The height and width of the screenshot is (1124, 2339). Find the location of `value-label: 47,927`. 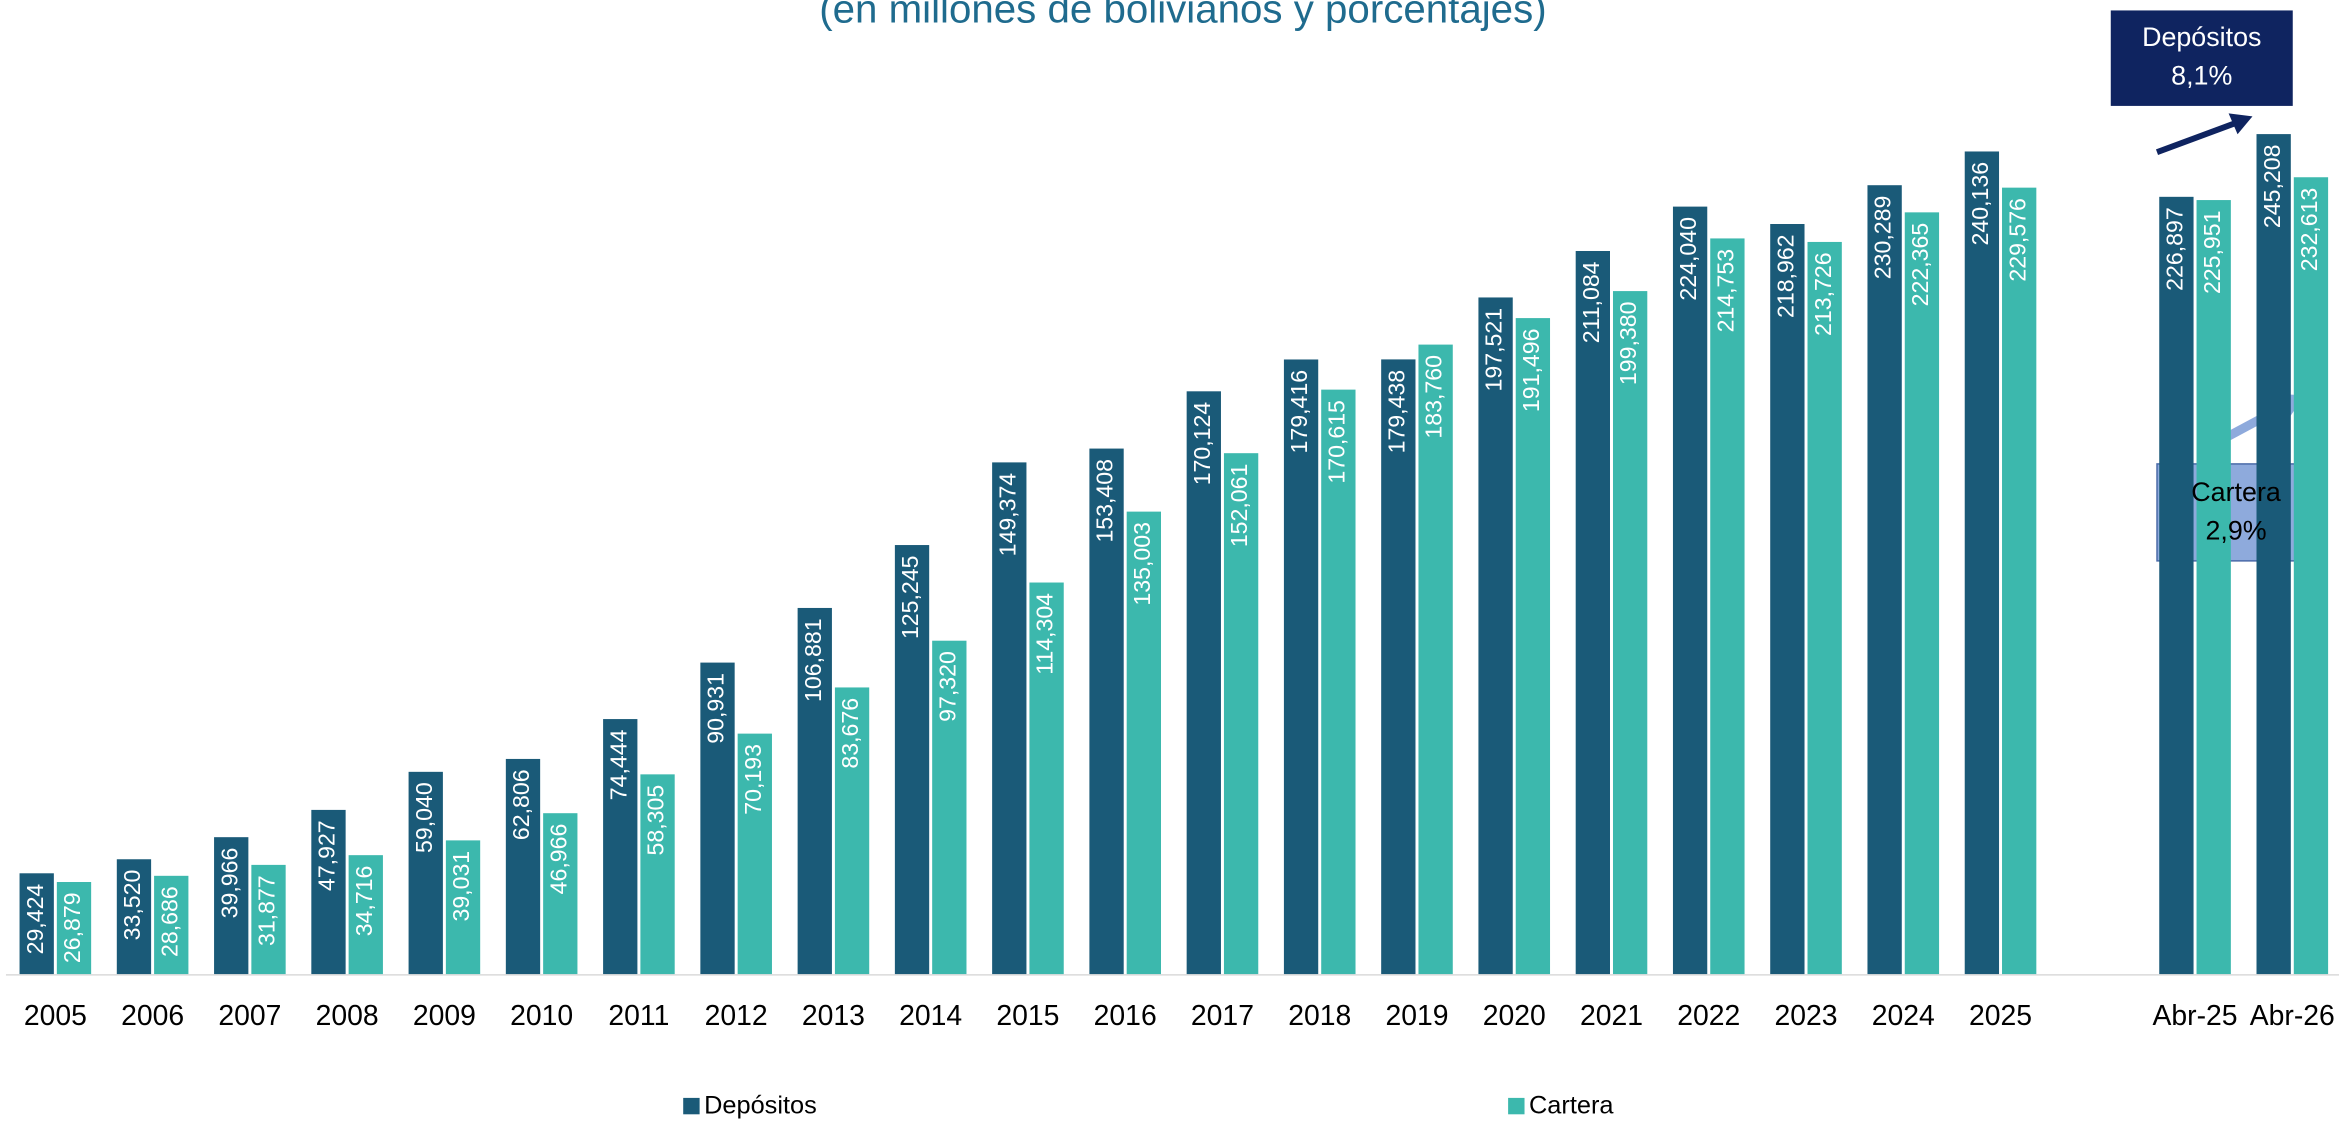

value-label: 47,927 is located at coordinates (327, 855).